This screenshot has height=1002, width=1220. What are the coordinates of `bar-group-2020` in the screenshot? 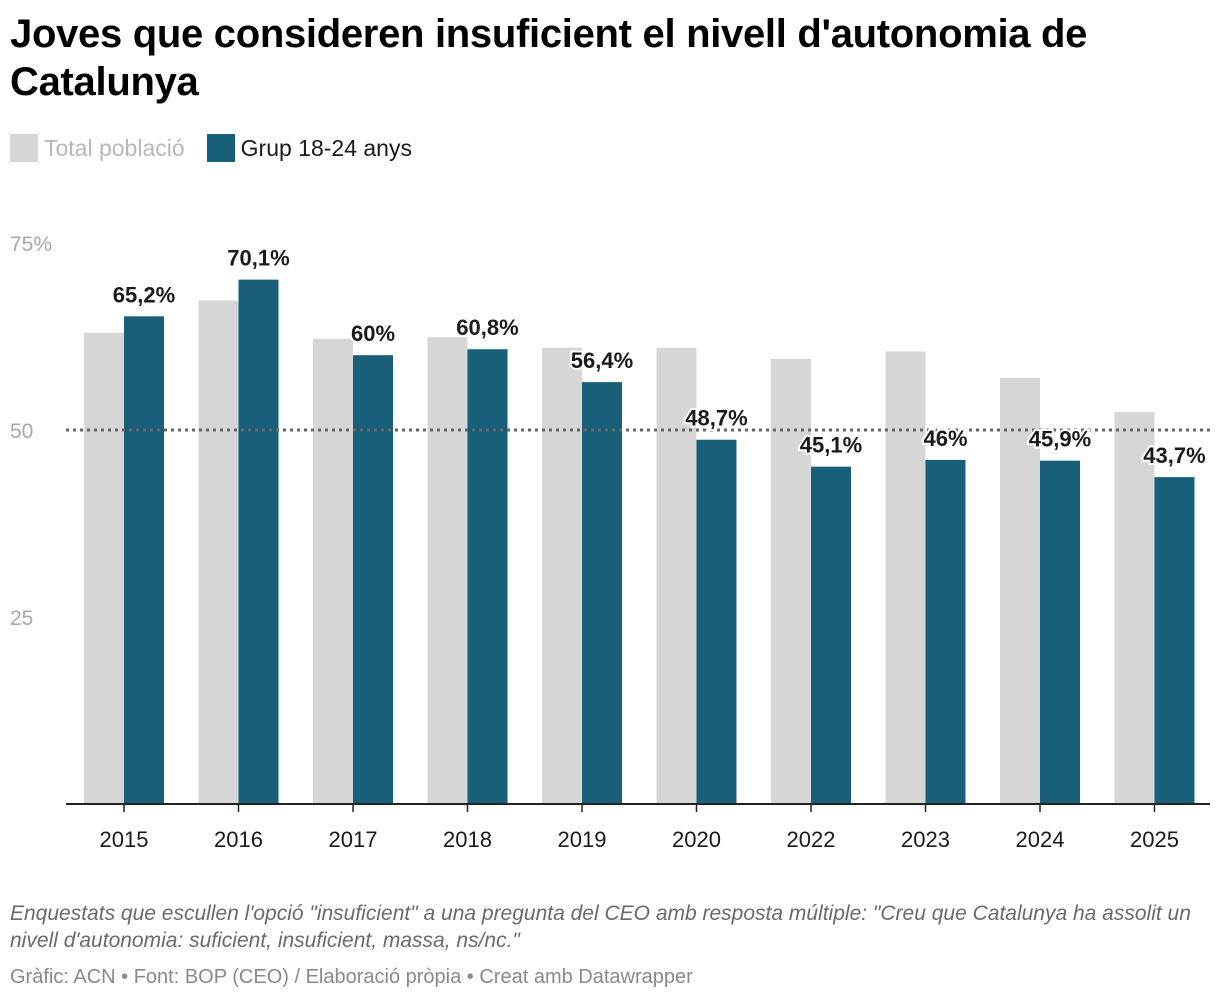 It's located at (716, 621).